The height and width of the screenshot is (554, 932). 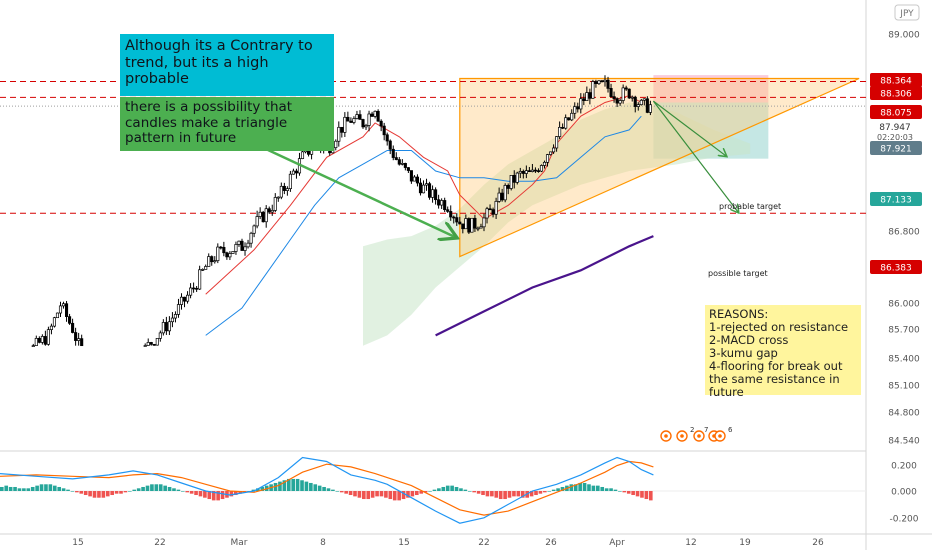 I want to click on moving-average-line, so click(x=544, y=286).